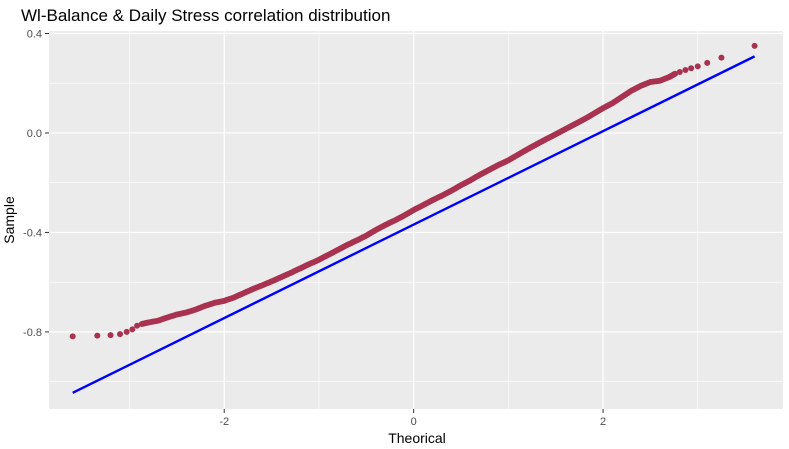 The height and width of the screenshot is (449, 789). Describe the element at coordinates (603, 422) in the screenshot. I see `x-tick-label: 2` at that location.